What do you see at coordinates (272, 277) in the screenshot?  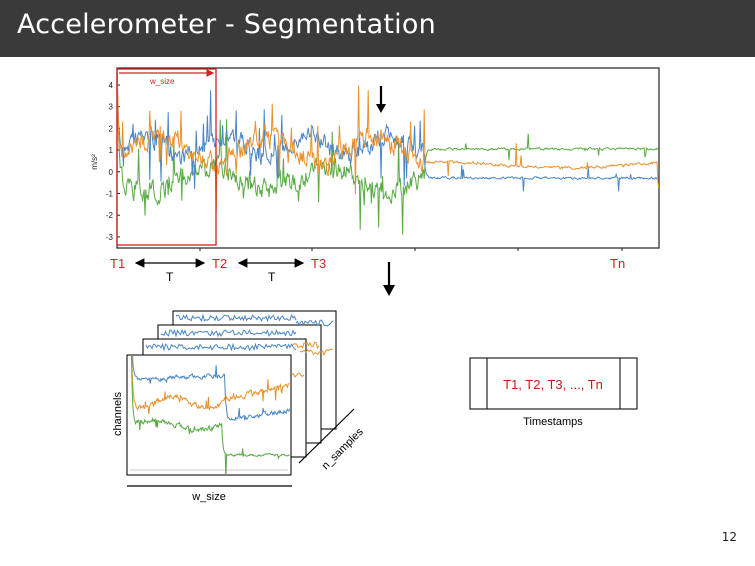 I see `interval-label-2: T` at bounding box center [272, 277].